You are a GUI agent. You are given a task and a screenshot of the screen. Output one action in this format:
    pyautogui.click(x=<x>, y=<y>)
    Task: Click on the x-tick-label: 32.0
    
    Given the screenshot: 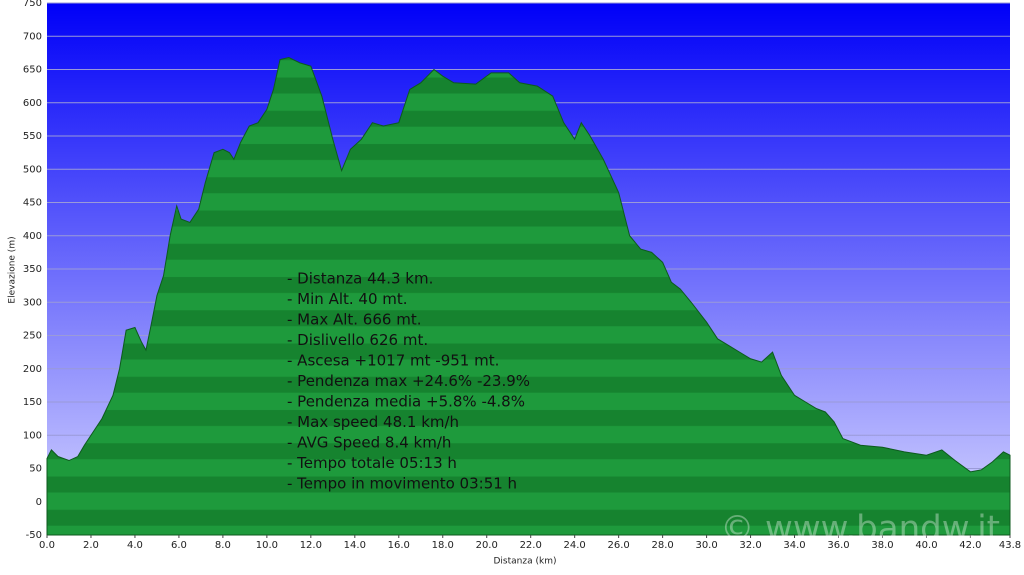 What is the action you would take?
    pyautogui.click(x=750, y=545)
    